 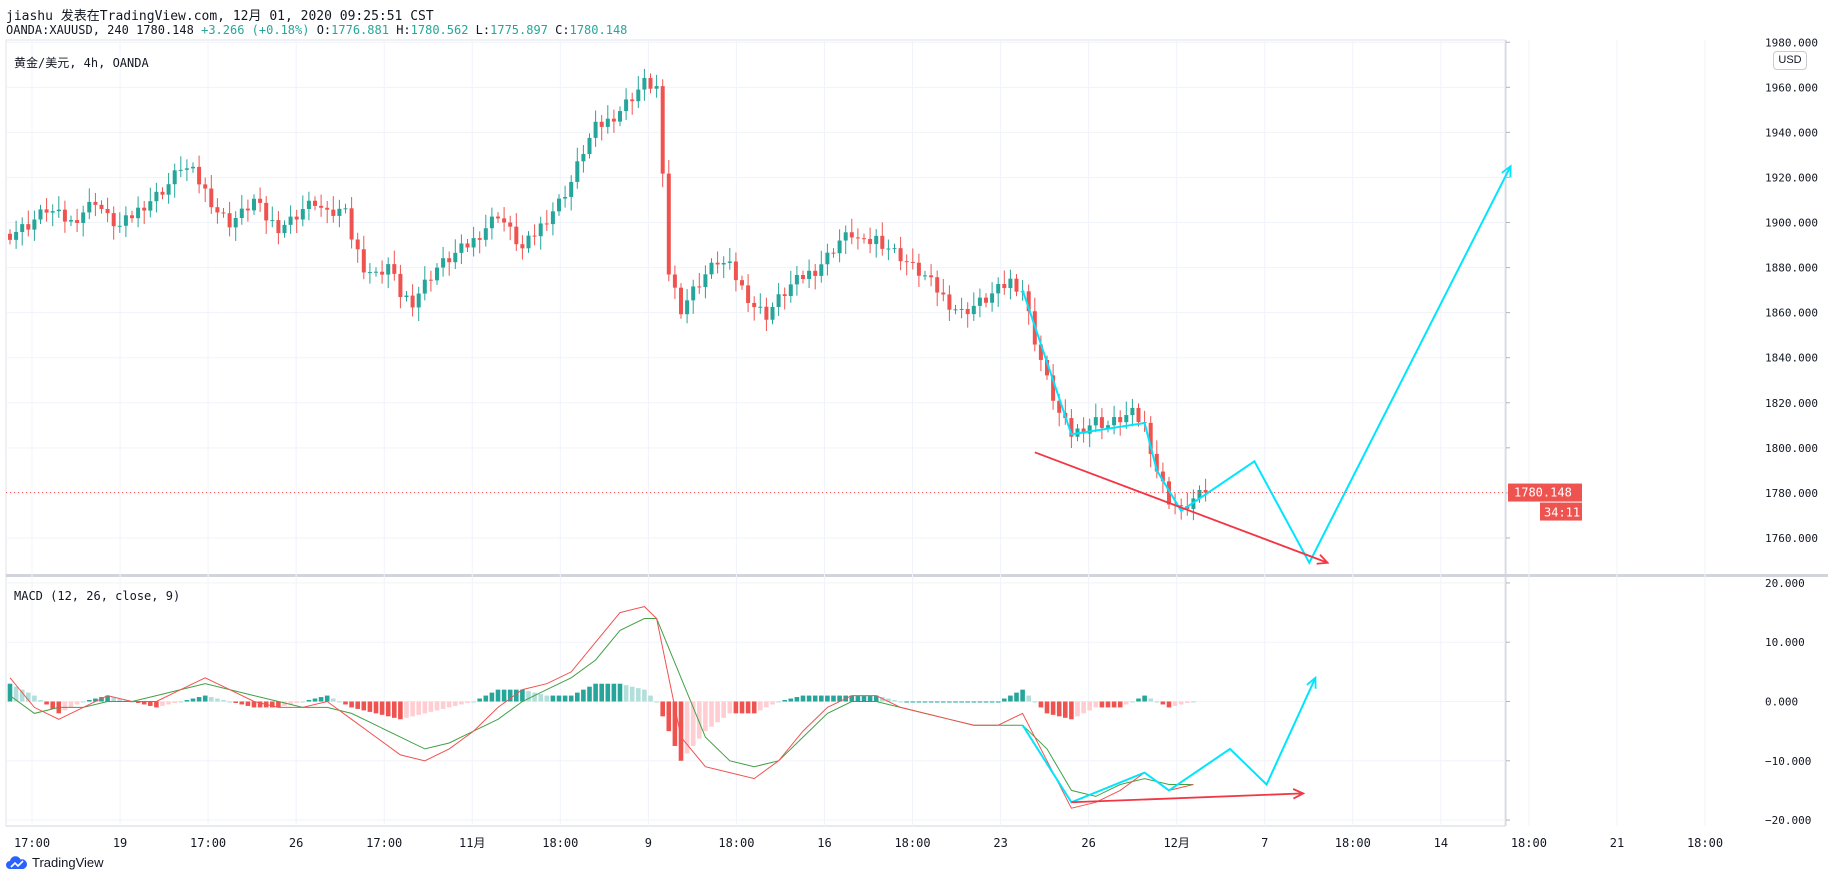 I want to click on last-price: 1780.148, so click(x=165, y=30).